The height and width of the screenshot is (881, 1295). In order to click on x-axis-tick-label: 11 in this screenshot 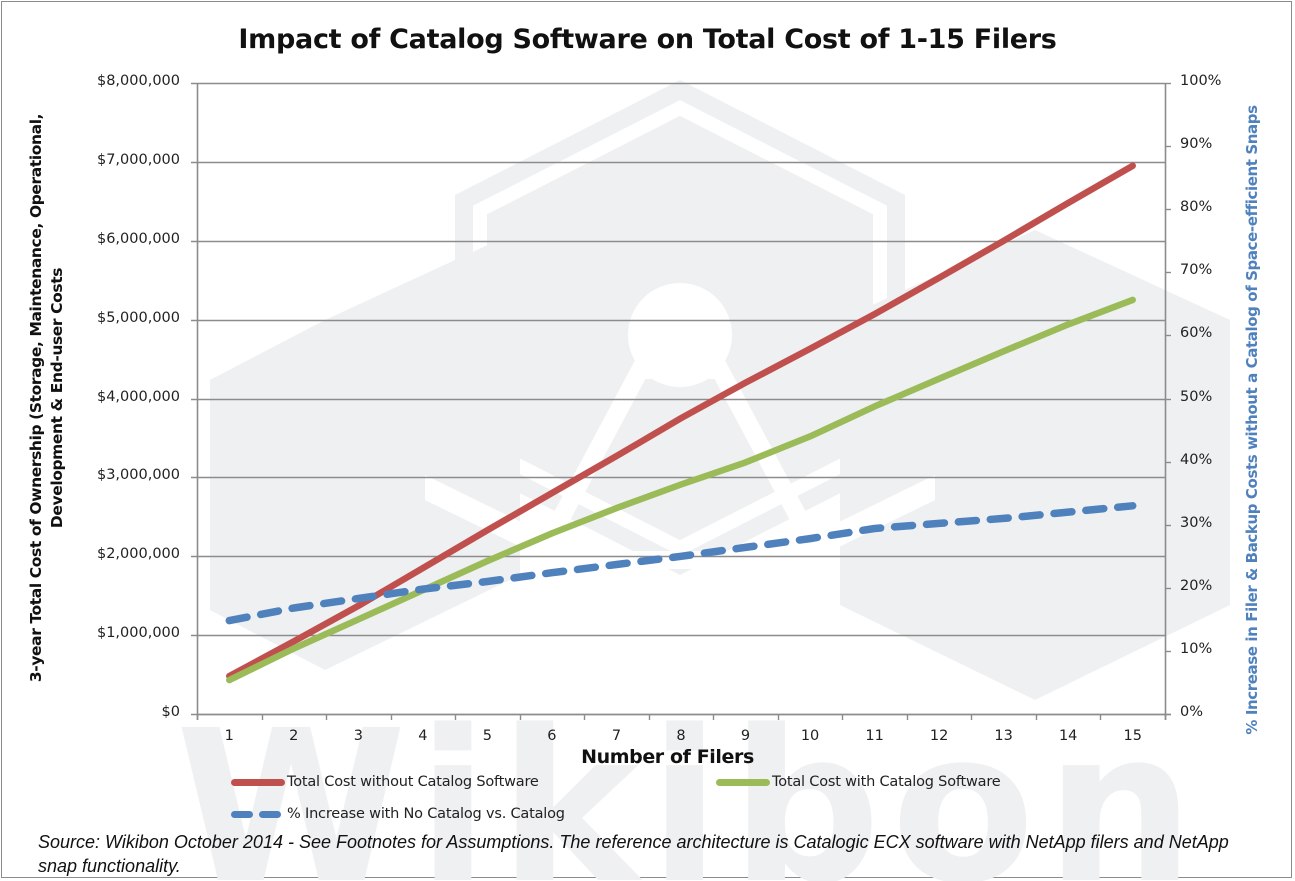, I will do `click(874, 736)`.